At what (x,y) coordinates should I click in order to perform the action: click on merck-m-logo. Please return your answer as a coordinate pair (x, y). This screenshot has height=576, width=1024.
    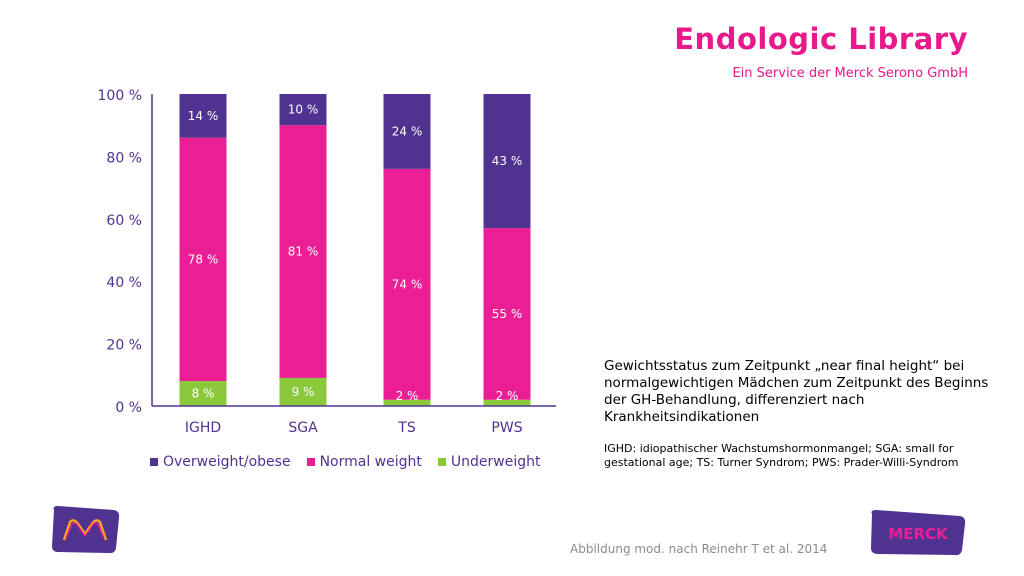
    Looking at the image, I should click on (86, 530).